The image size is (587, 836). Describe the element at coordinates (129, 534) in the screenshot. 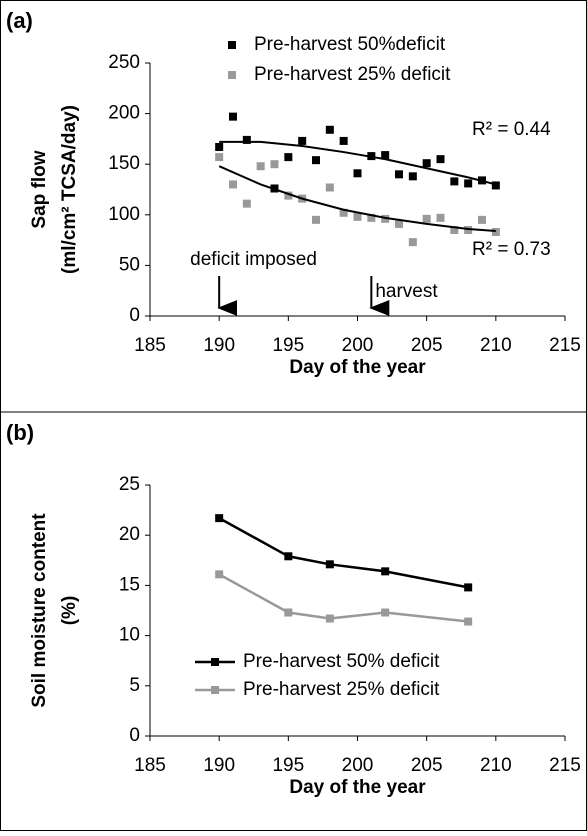

I see `y-tick-label: 20` at that location.